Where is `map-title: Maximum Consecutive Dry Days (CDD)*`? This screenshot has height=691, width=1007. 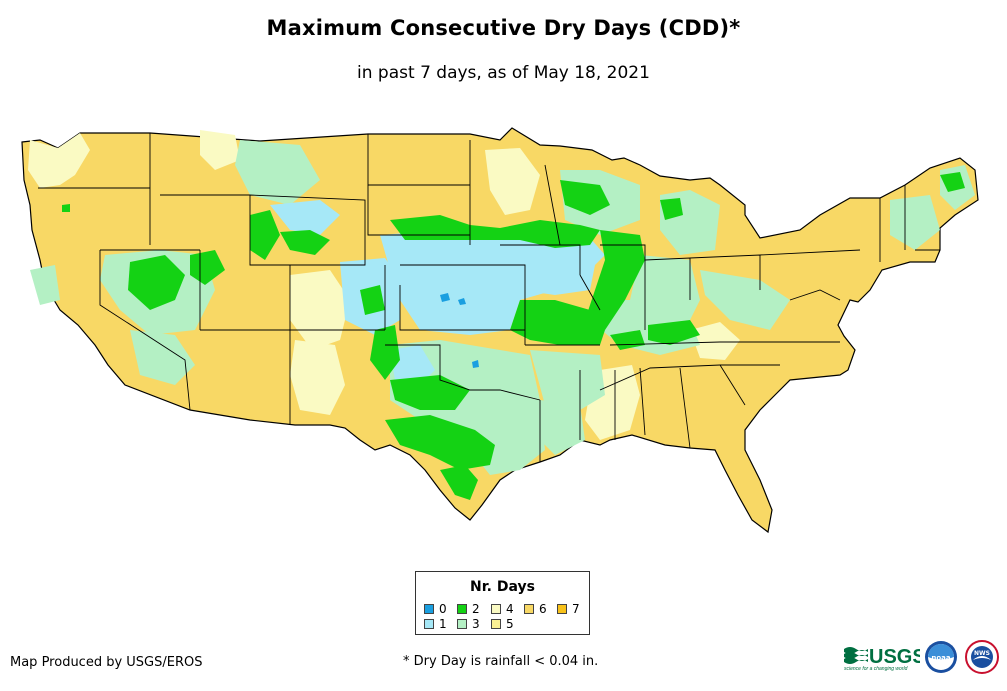 map-title: Maximum Consecutive Dry Days (CDD)* is located at coordinates (503, 28).